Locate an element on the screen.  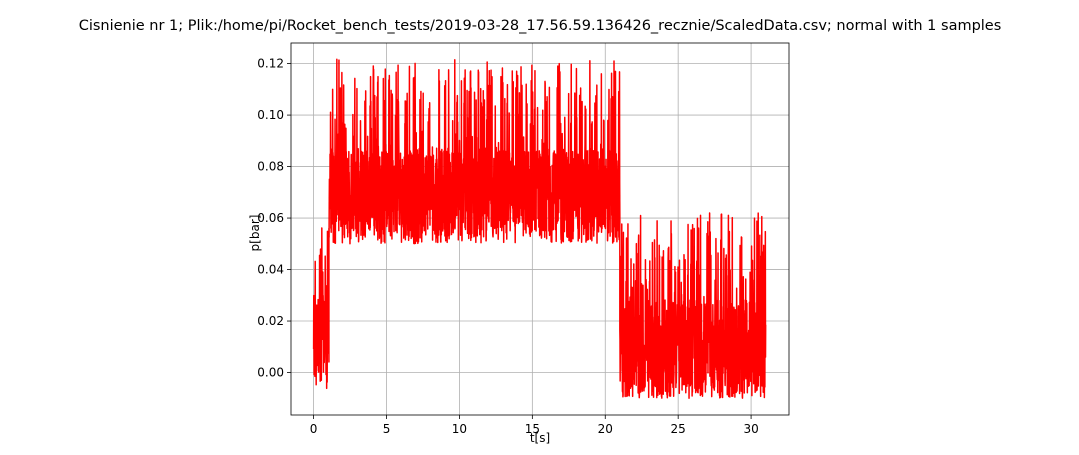
x-axis-label: t[s] is located at coordinates (540, 438).